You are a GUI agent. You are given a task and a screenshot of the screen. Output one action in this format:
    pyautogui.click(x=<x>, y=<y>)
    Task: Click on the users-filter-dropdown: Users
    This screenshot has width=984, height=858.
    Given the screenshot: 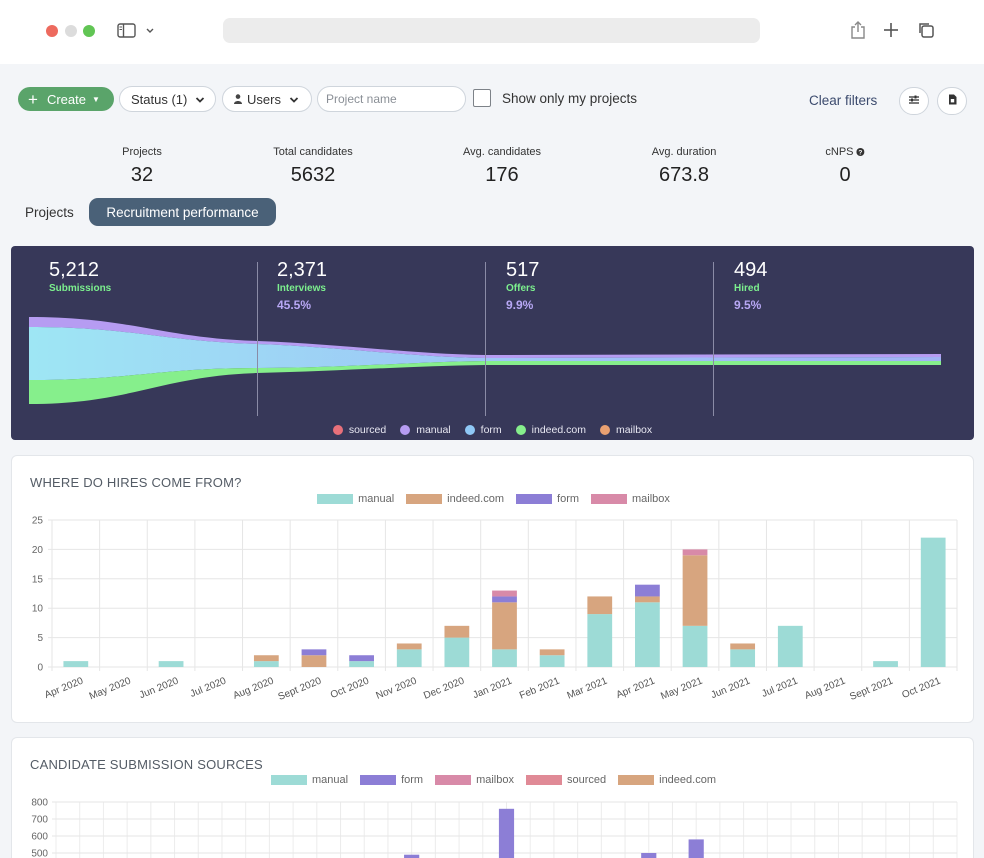 What is the action you would take?
    pyautogui.click(x=267, y=99)
    